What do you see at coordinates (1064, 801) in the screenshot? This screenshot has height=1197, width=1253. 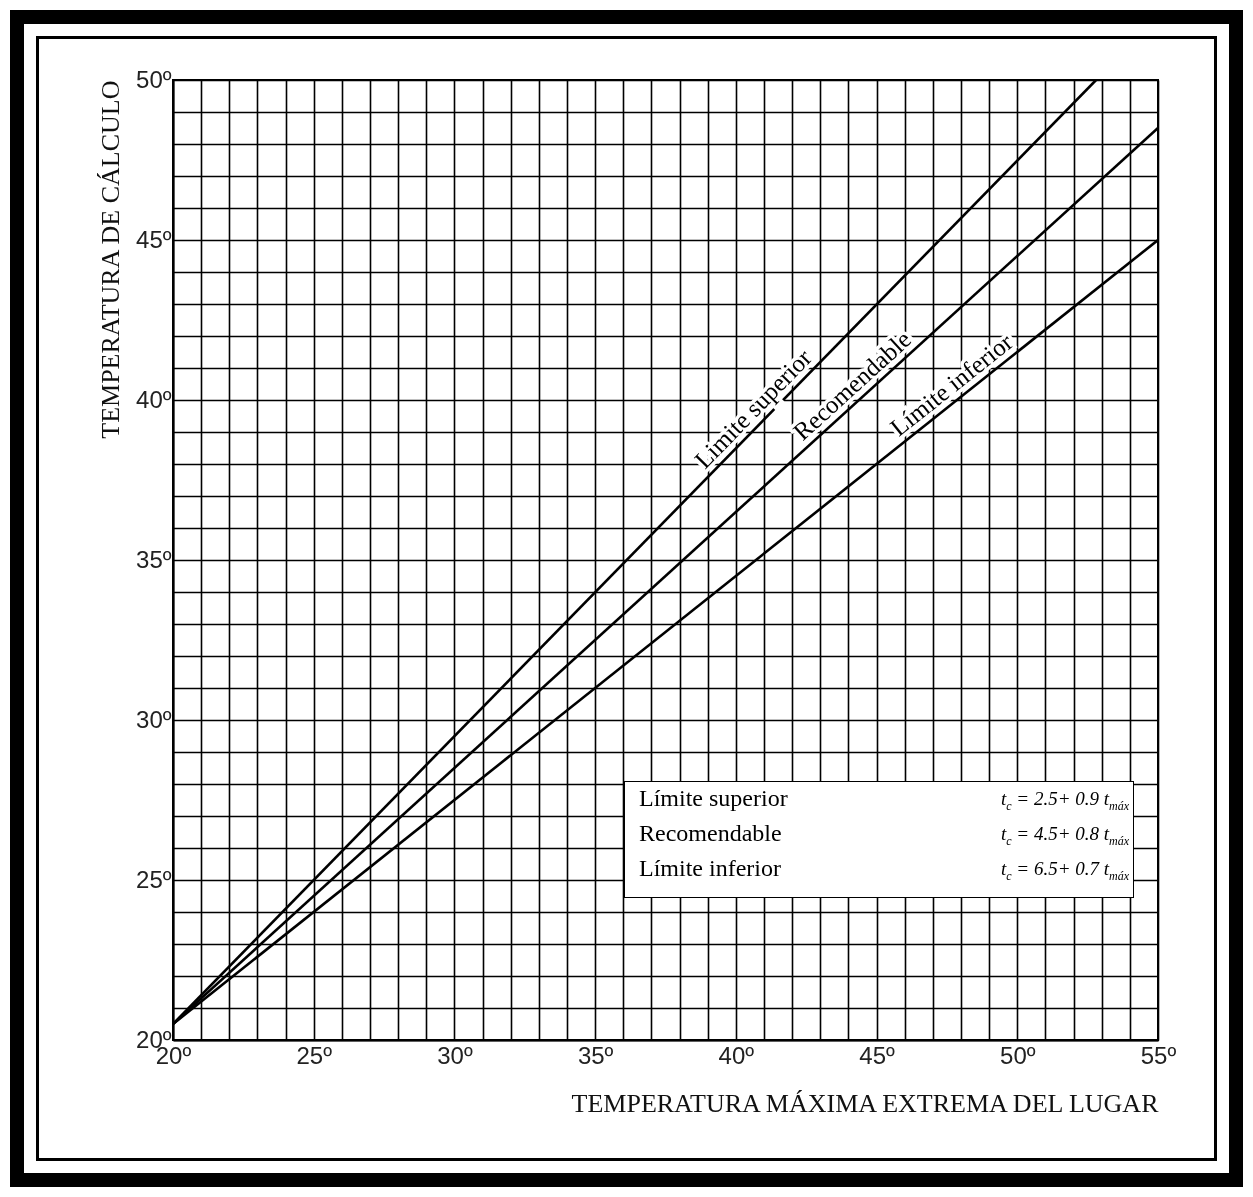 I see `annotation: t$_{c}$ = 2.5+ 0.9 t$_{máx}$` at bounding box center [1064, 801].